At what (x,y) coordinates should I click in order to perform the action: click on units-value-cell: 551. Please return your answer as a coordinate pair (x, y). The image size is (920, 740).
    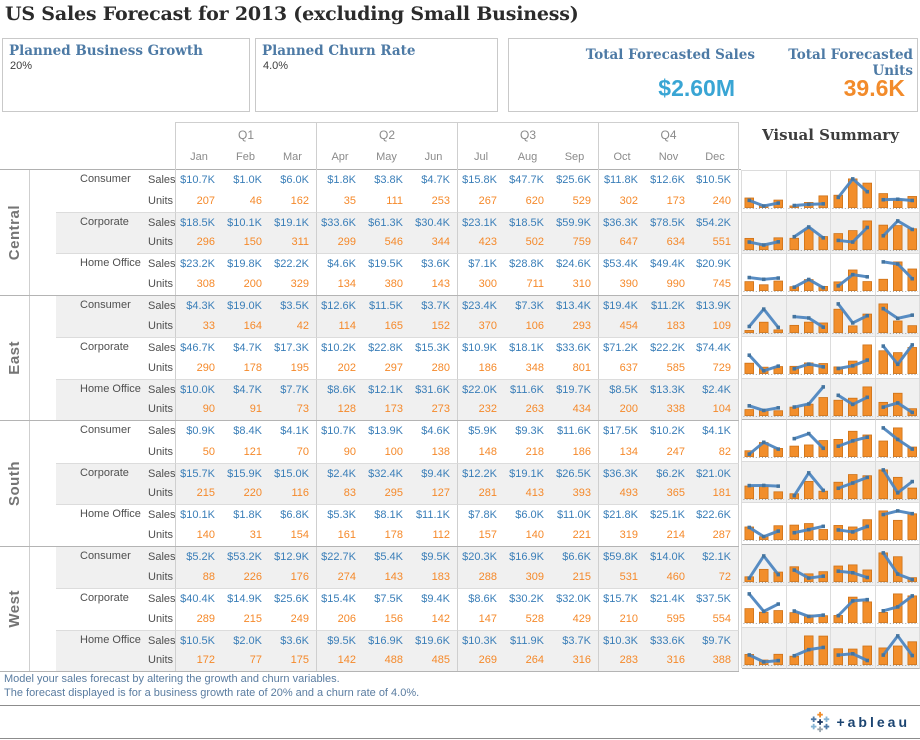
    Looking at the image, I should click on (715, 242).